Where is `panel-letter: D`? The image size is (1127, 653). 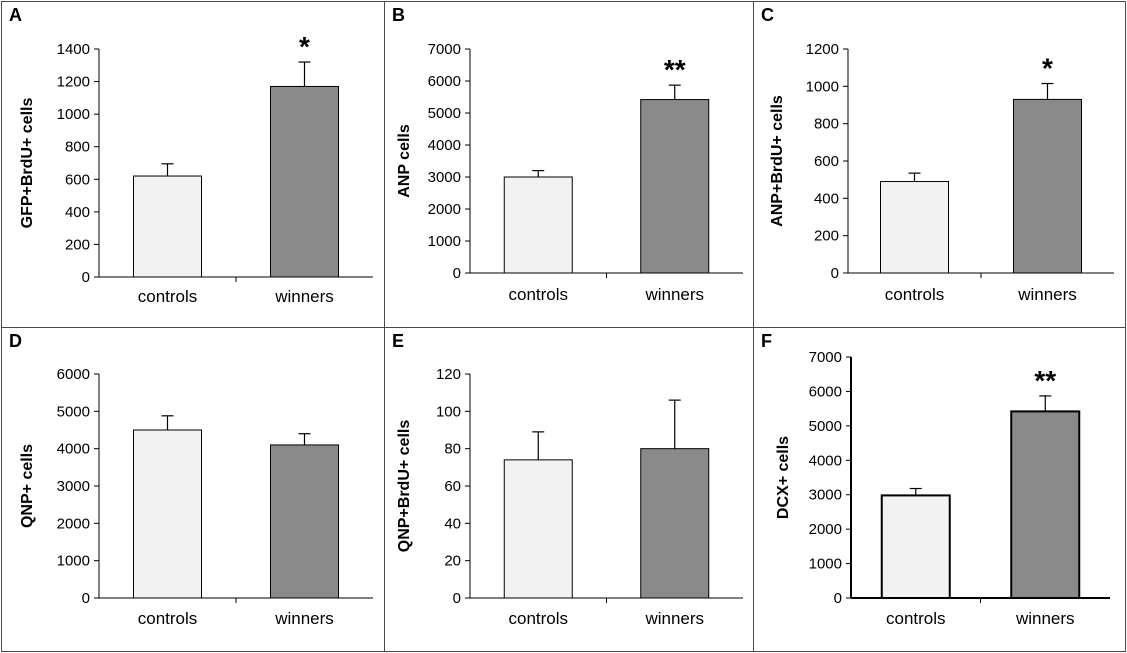 panel-letter: D is located at coordinates (15, 341).